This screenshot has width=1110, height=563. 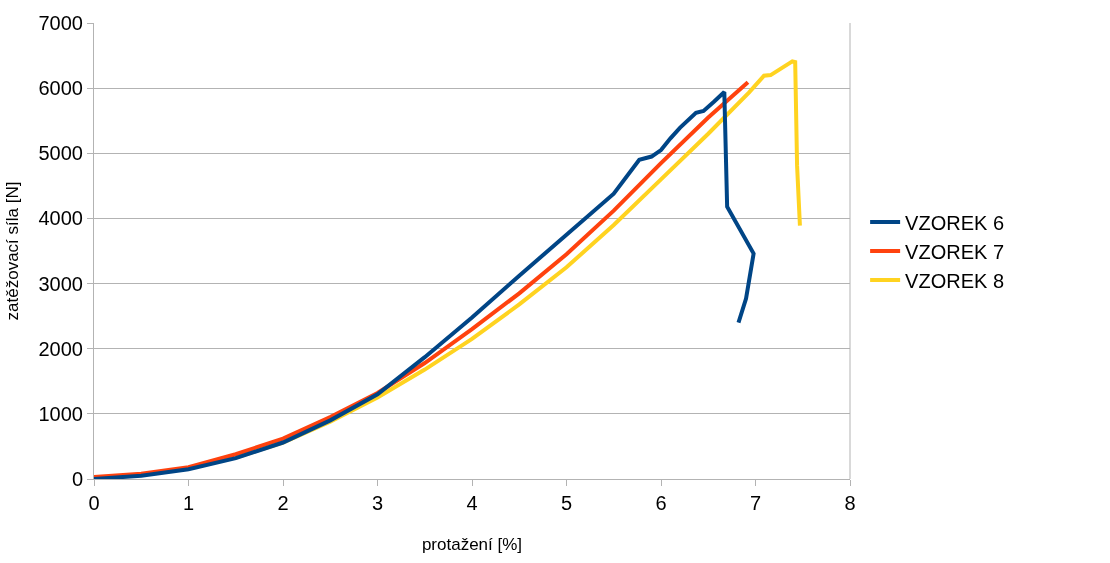 What do you see at coordinates (661, 503) in the screenshot?
I see `x-tick-label: 6` at bounding box center [661, 503].